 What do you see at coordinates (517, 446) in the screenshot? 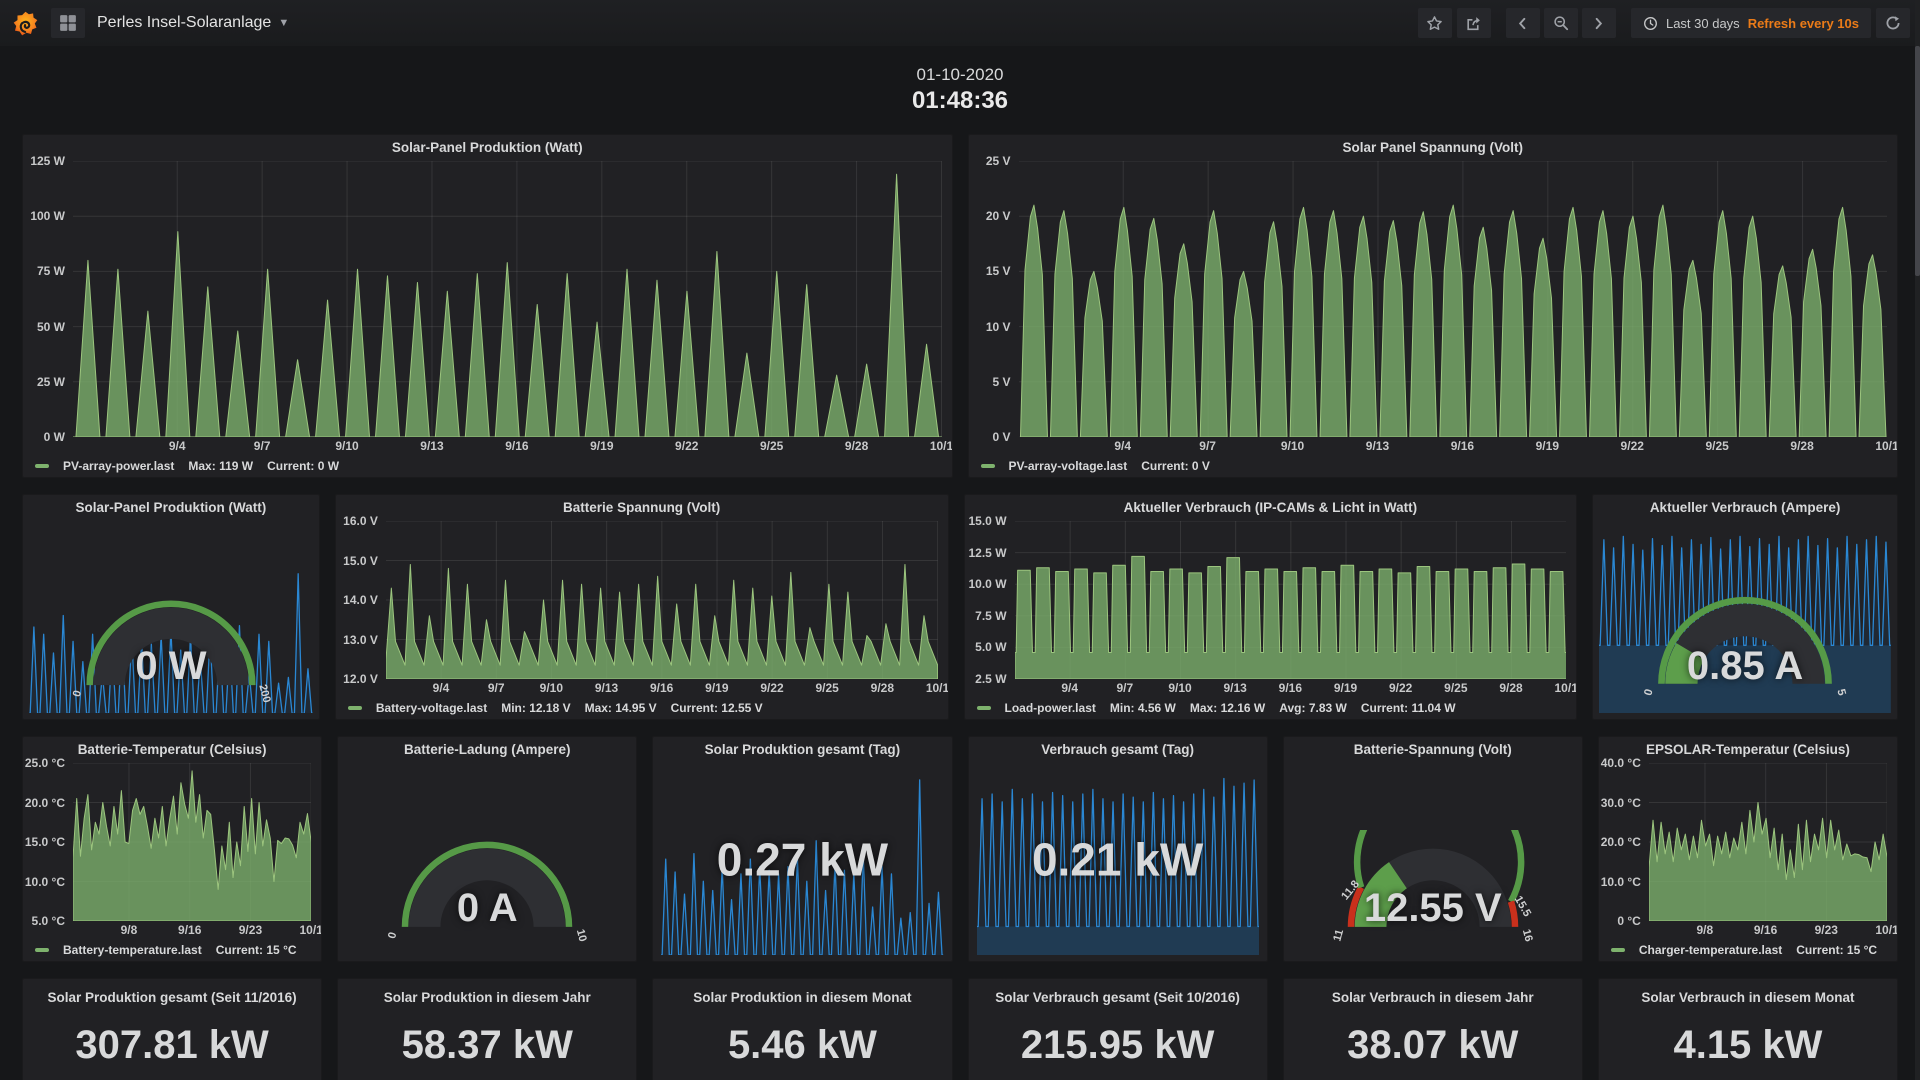
I see `x-axis-tick: 9/16` at bounding box center [517, 446].